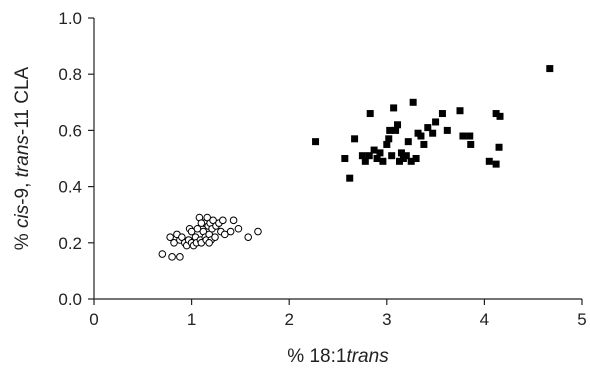  Describe the element at coordinates (288, 319) in the screenshot. I see `x-tick-label: 2` at that location.